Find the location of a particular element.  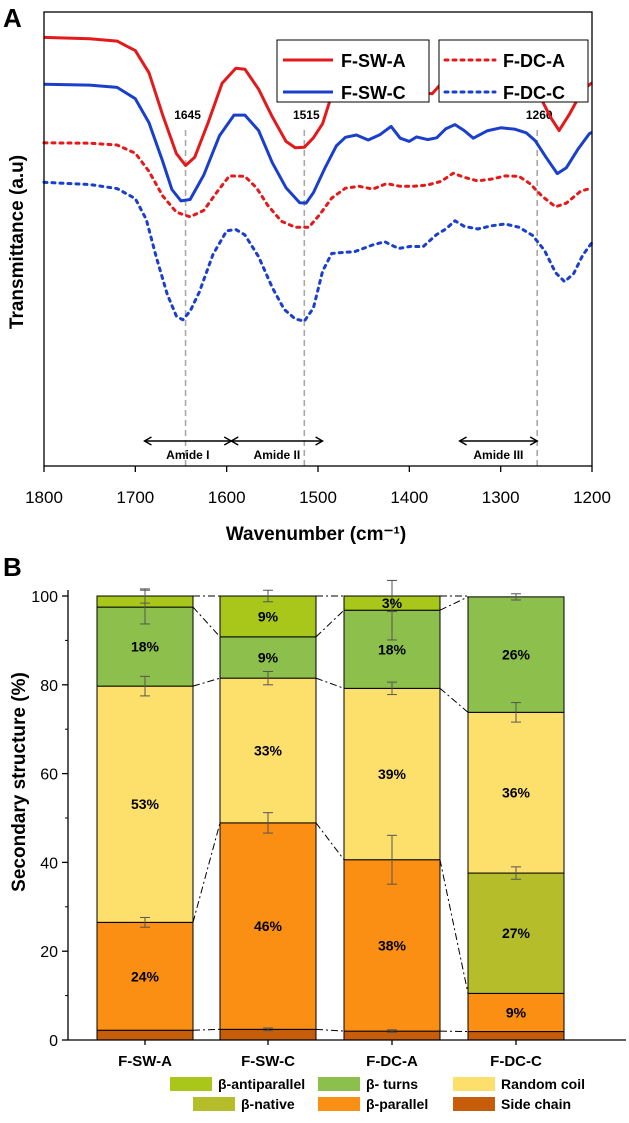

legend-label-random-coil: Random coil is located at coordinates (543, 1084).